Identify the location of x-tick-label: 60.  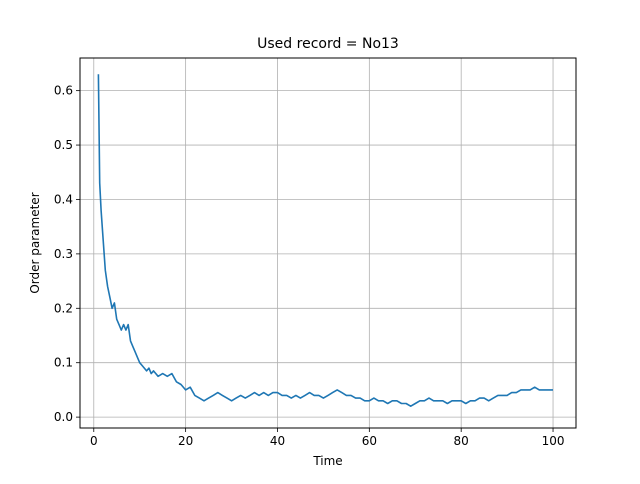
(369, 441).